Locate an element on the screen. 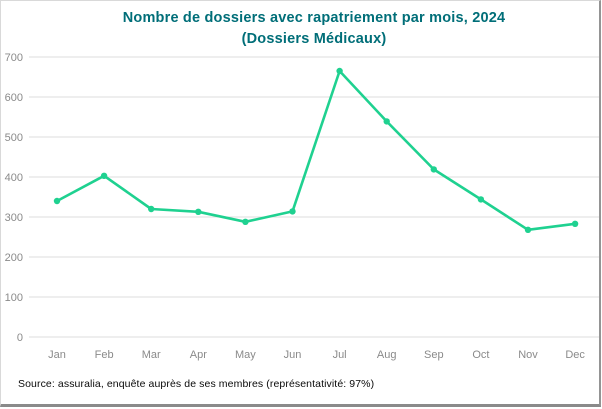 This screenshot has height=409, width=602. y-axis-tick-label: 100 is located at coordinates (14, 298).